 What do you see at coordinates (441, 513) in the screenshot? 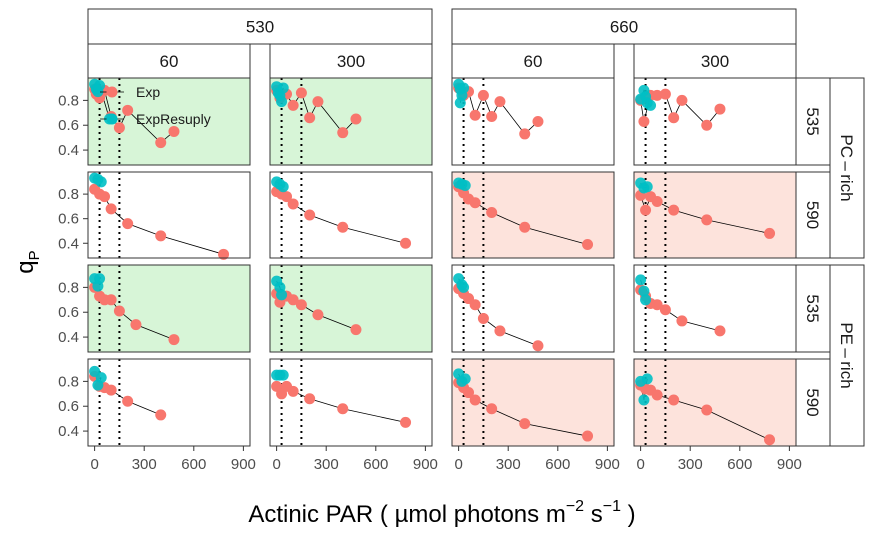
I see `x-axis-title: Actinic PAR ( µmol photons m−2 s−1 )` at bounding box center [441, 513].